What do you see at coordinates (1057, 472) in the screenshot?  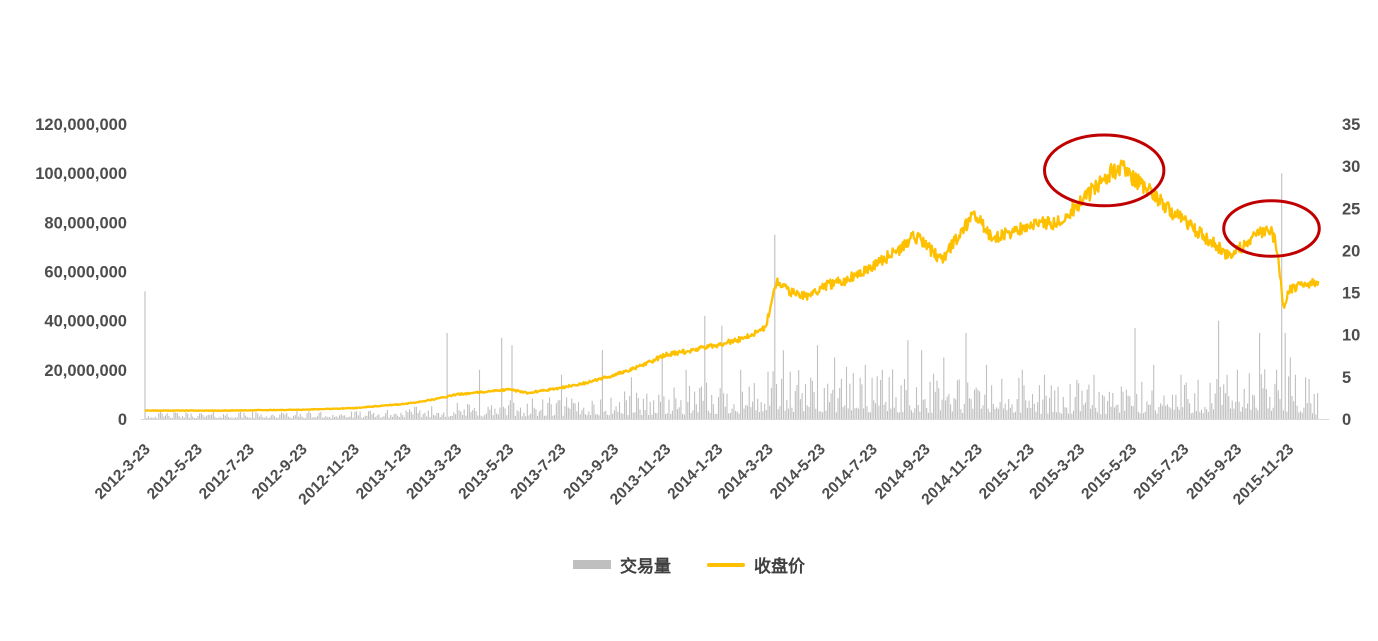 I see `x-axis-tick-label: 2015-3-23` at bounding box center [1057, 472].